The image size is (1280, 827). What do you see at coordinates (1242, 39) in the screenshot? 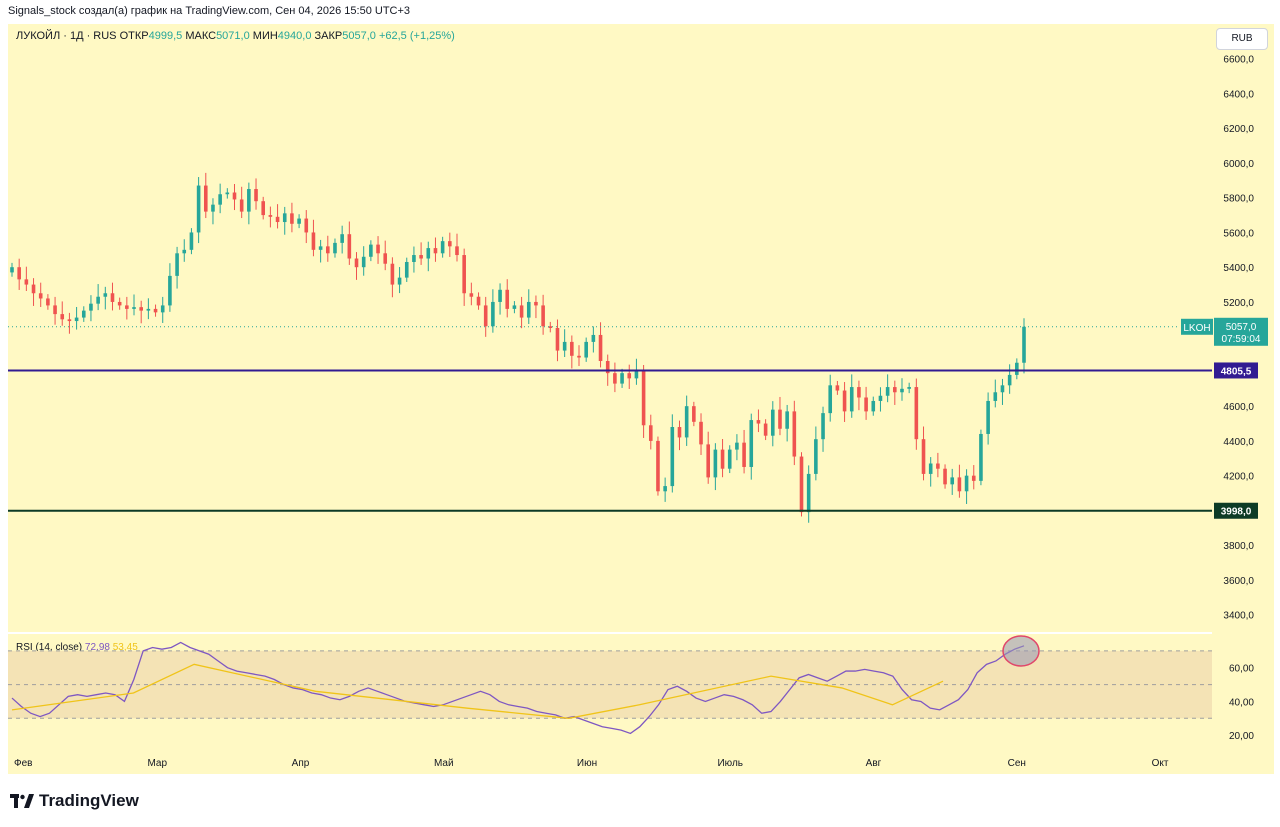
I see `currency-button: RUB` at bounding box center [1242, 39].